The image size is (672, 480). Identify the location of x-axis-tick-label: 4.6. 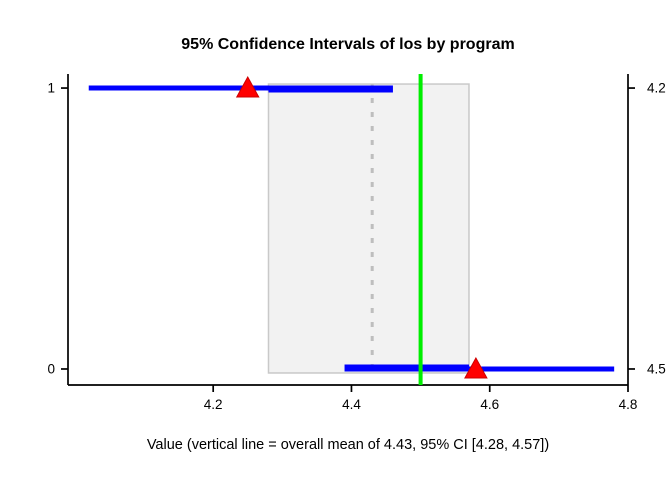
(489, 404).